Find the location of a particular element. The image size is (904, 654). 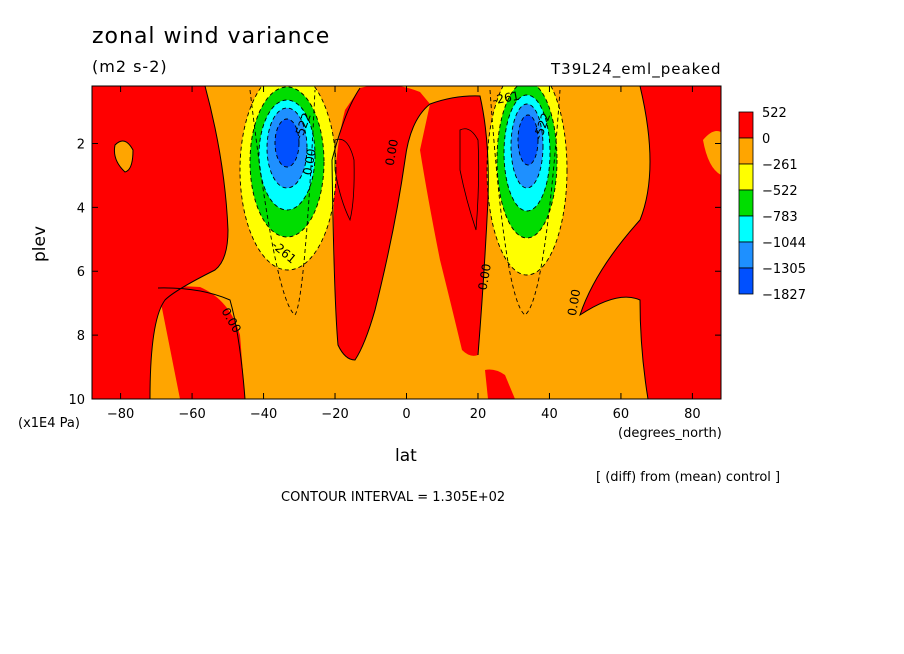

contour-label: -261 is located at coordinates (505, 98).